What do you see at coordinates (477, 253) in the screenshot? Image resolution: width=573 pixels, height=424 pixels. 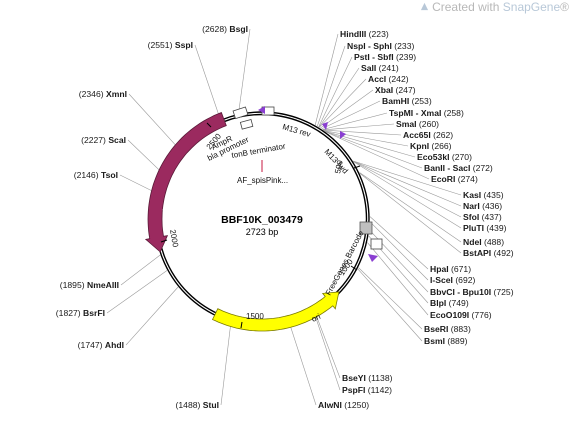 I see `site-name: BstAPI` at bounding box center [477, 253].